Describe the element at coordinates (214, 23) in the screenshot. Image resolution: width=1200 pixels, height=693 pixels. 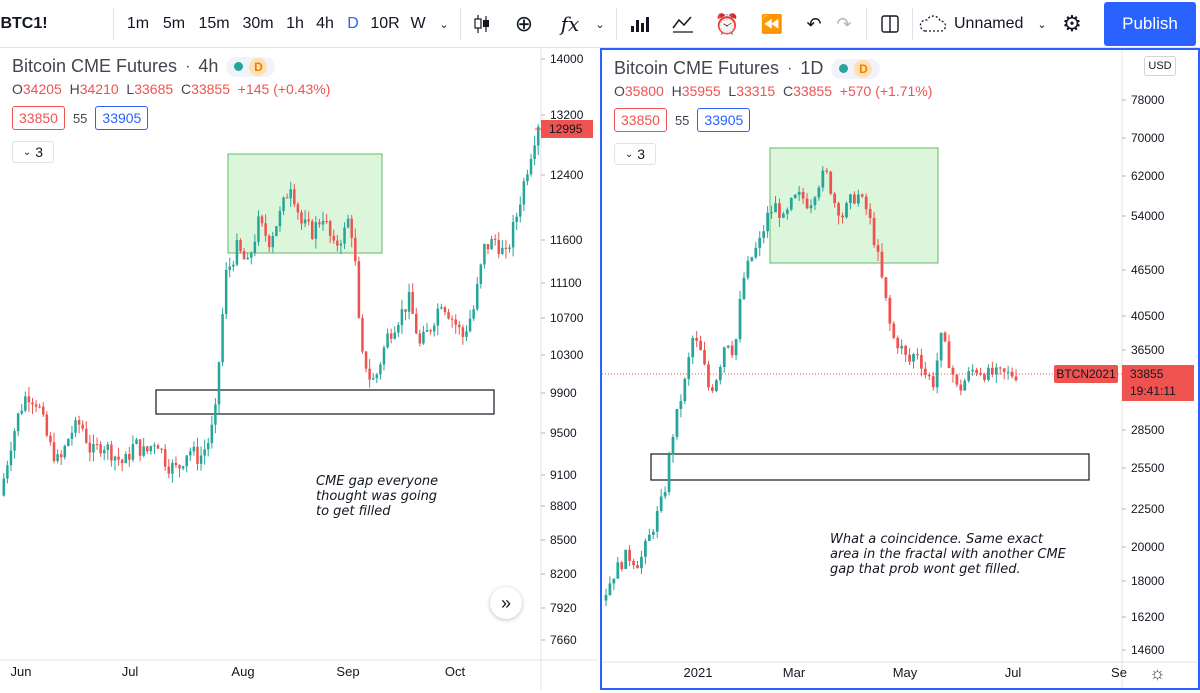
I see `interval-15m: 15m` at that location.